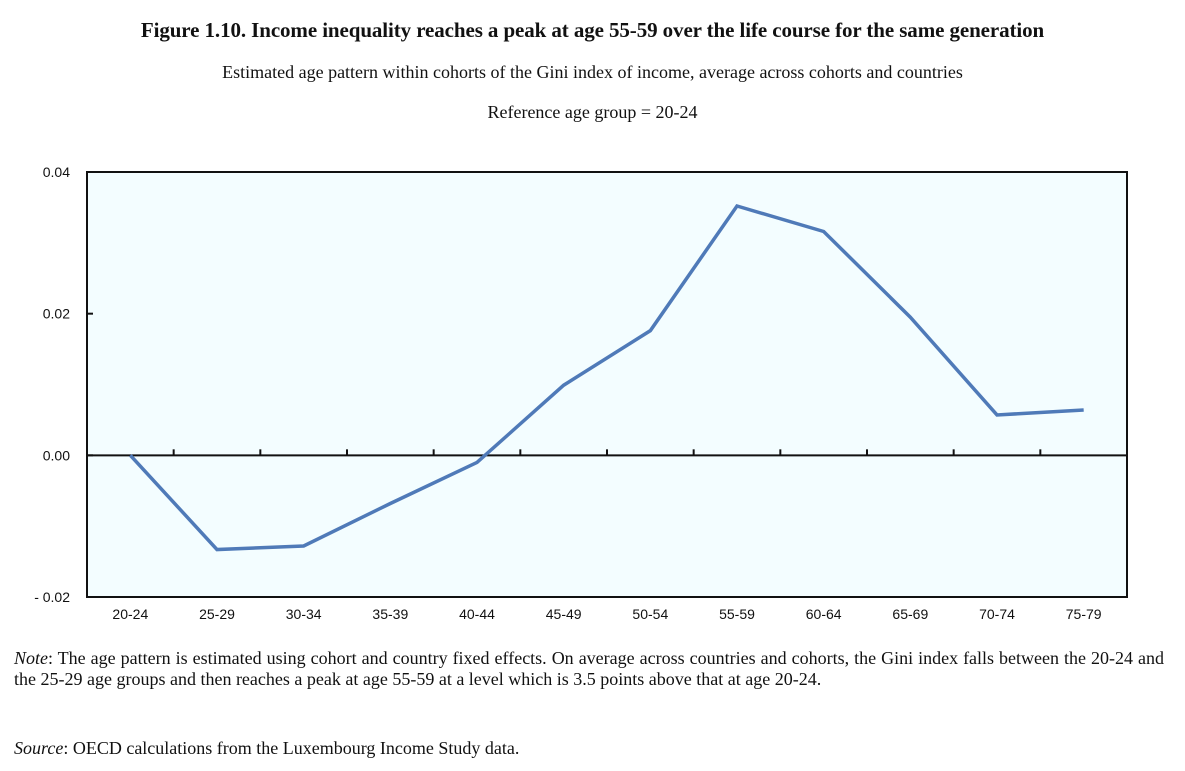 The height and width of the screenshot is (771, 1185). Describe the element at coordinates (52, 597) in the screenshot. I see `y-tick-label: - 0.02` at that location.